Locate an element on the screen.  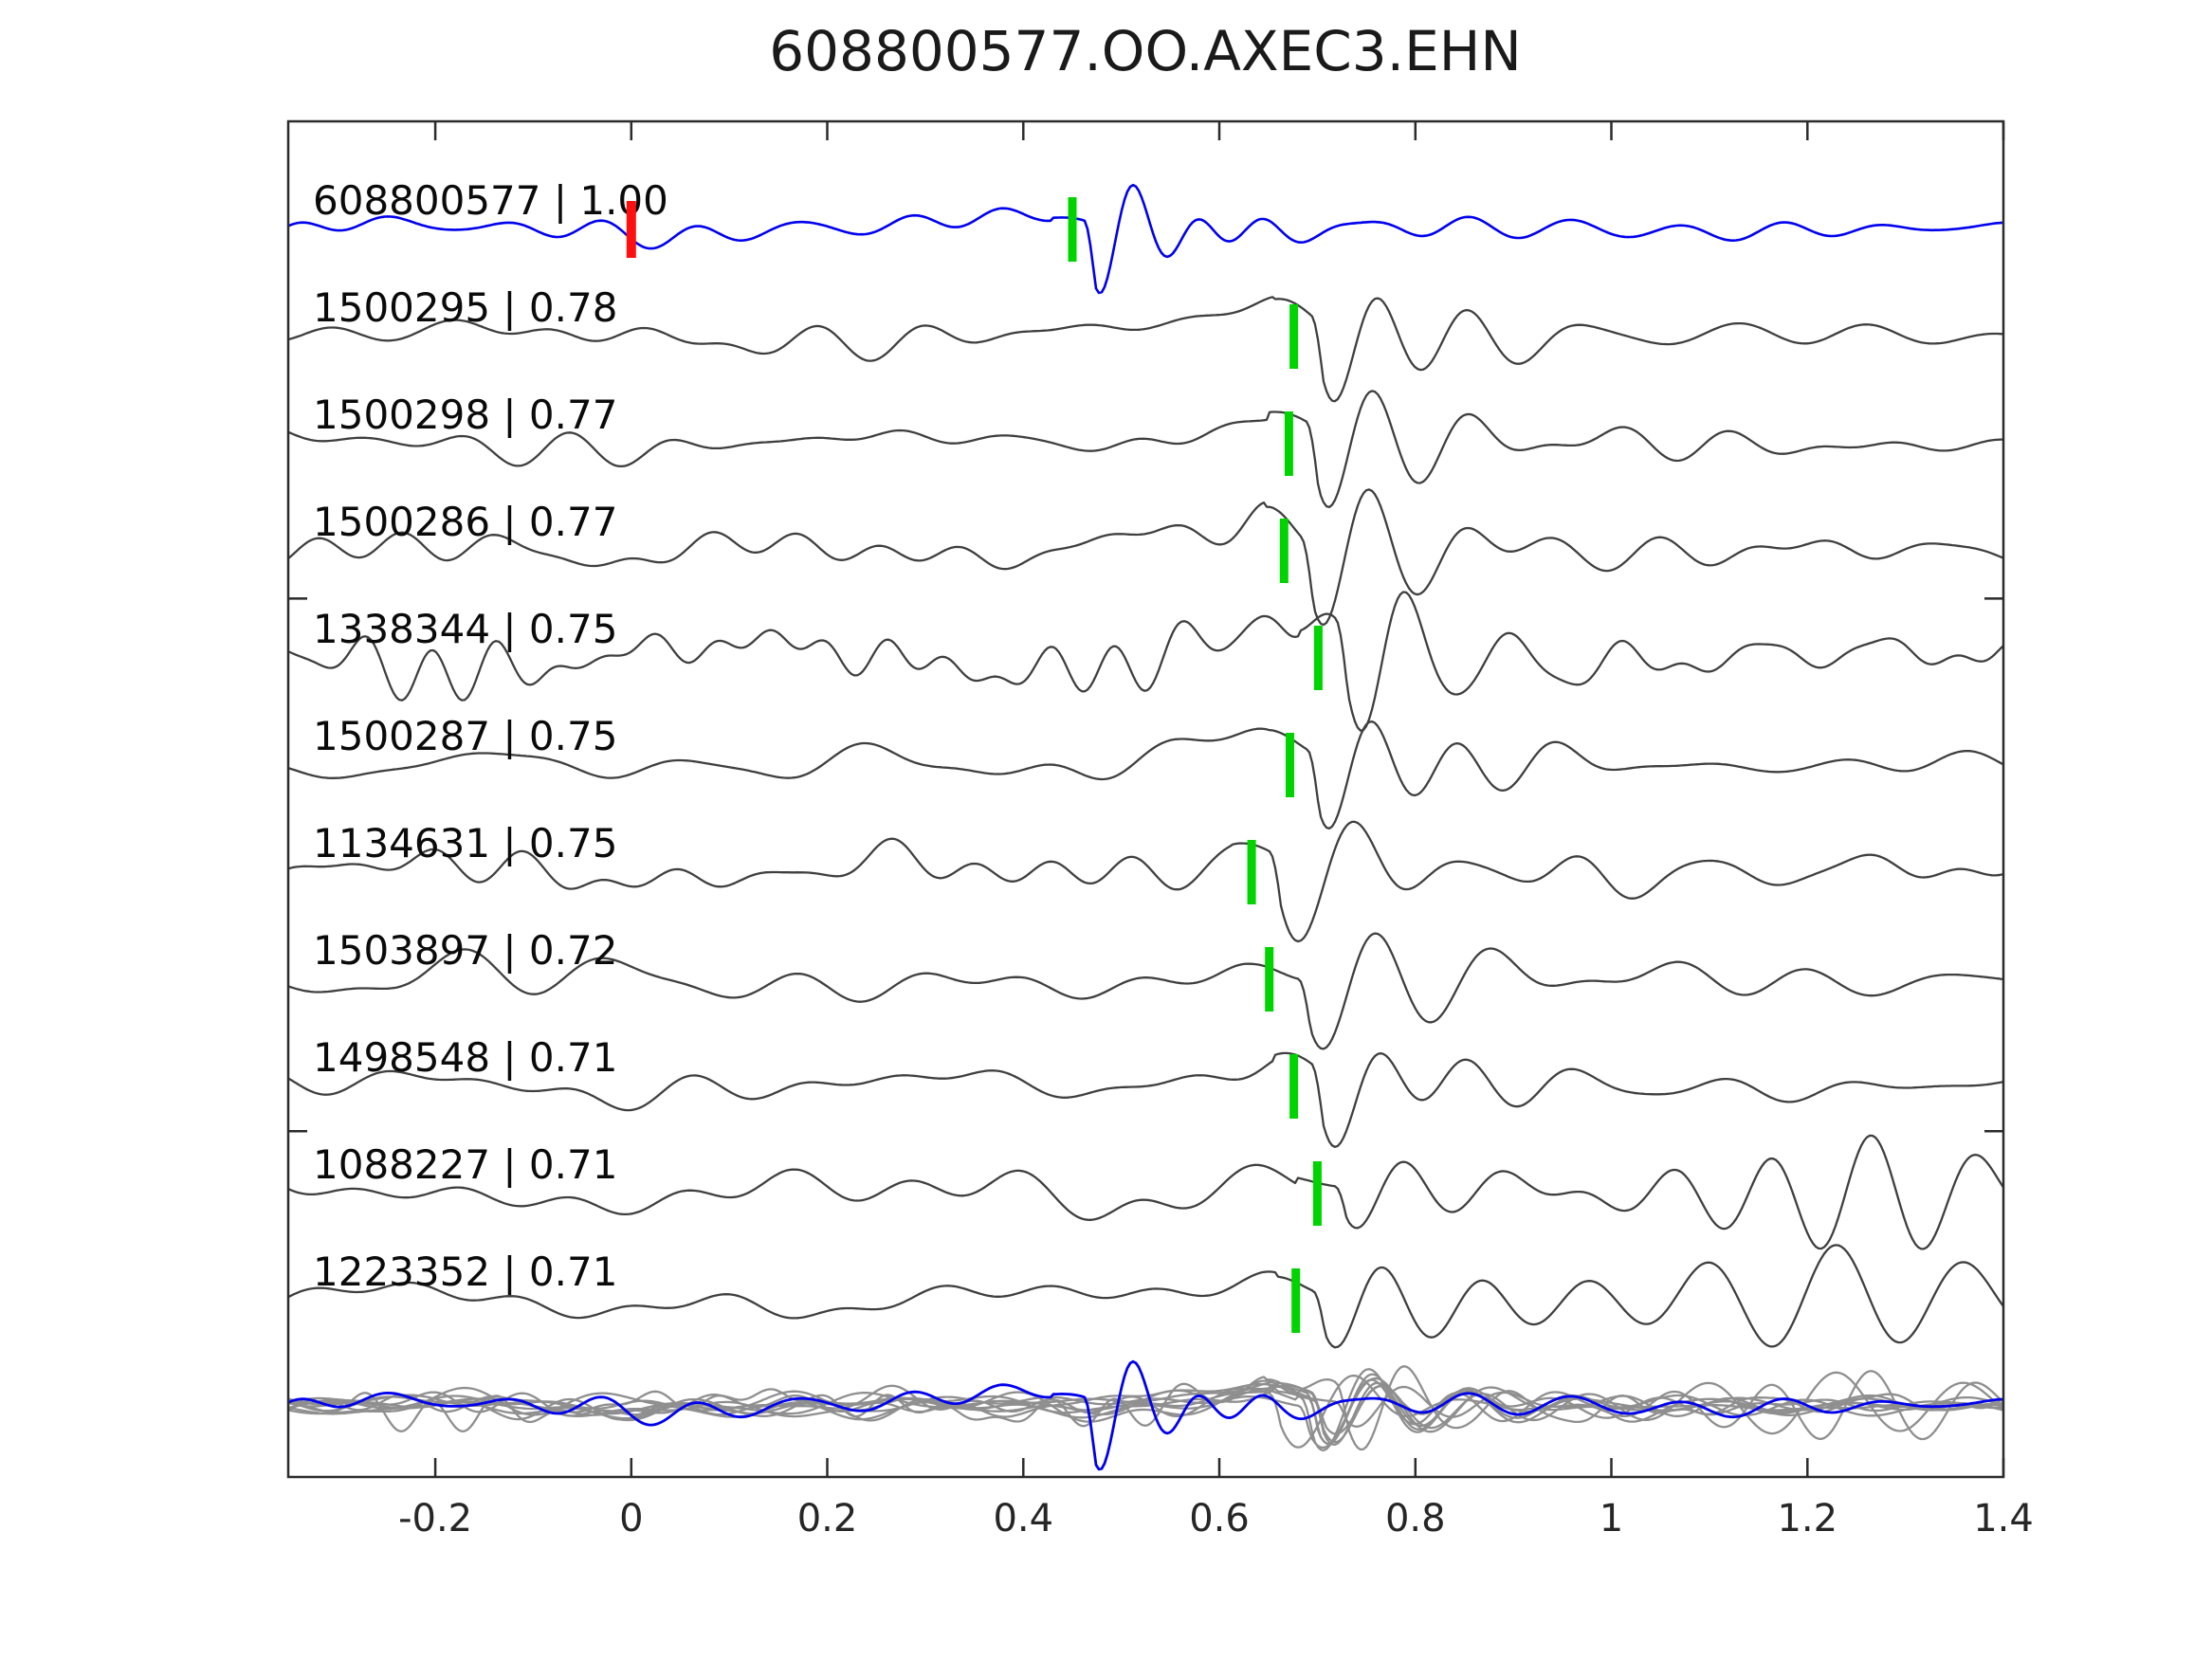
x-axis-tick-label: 1.4 is located at coordinates (2003, 1518).